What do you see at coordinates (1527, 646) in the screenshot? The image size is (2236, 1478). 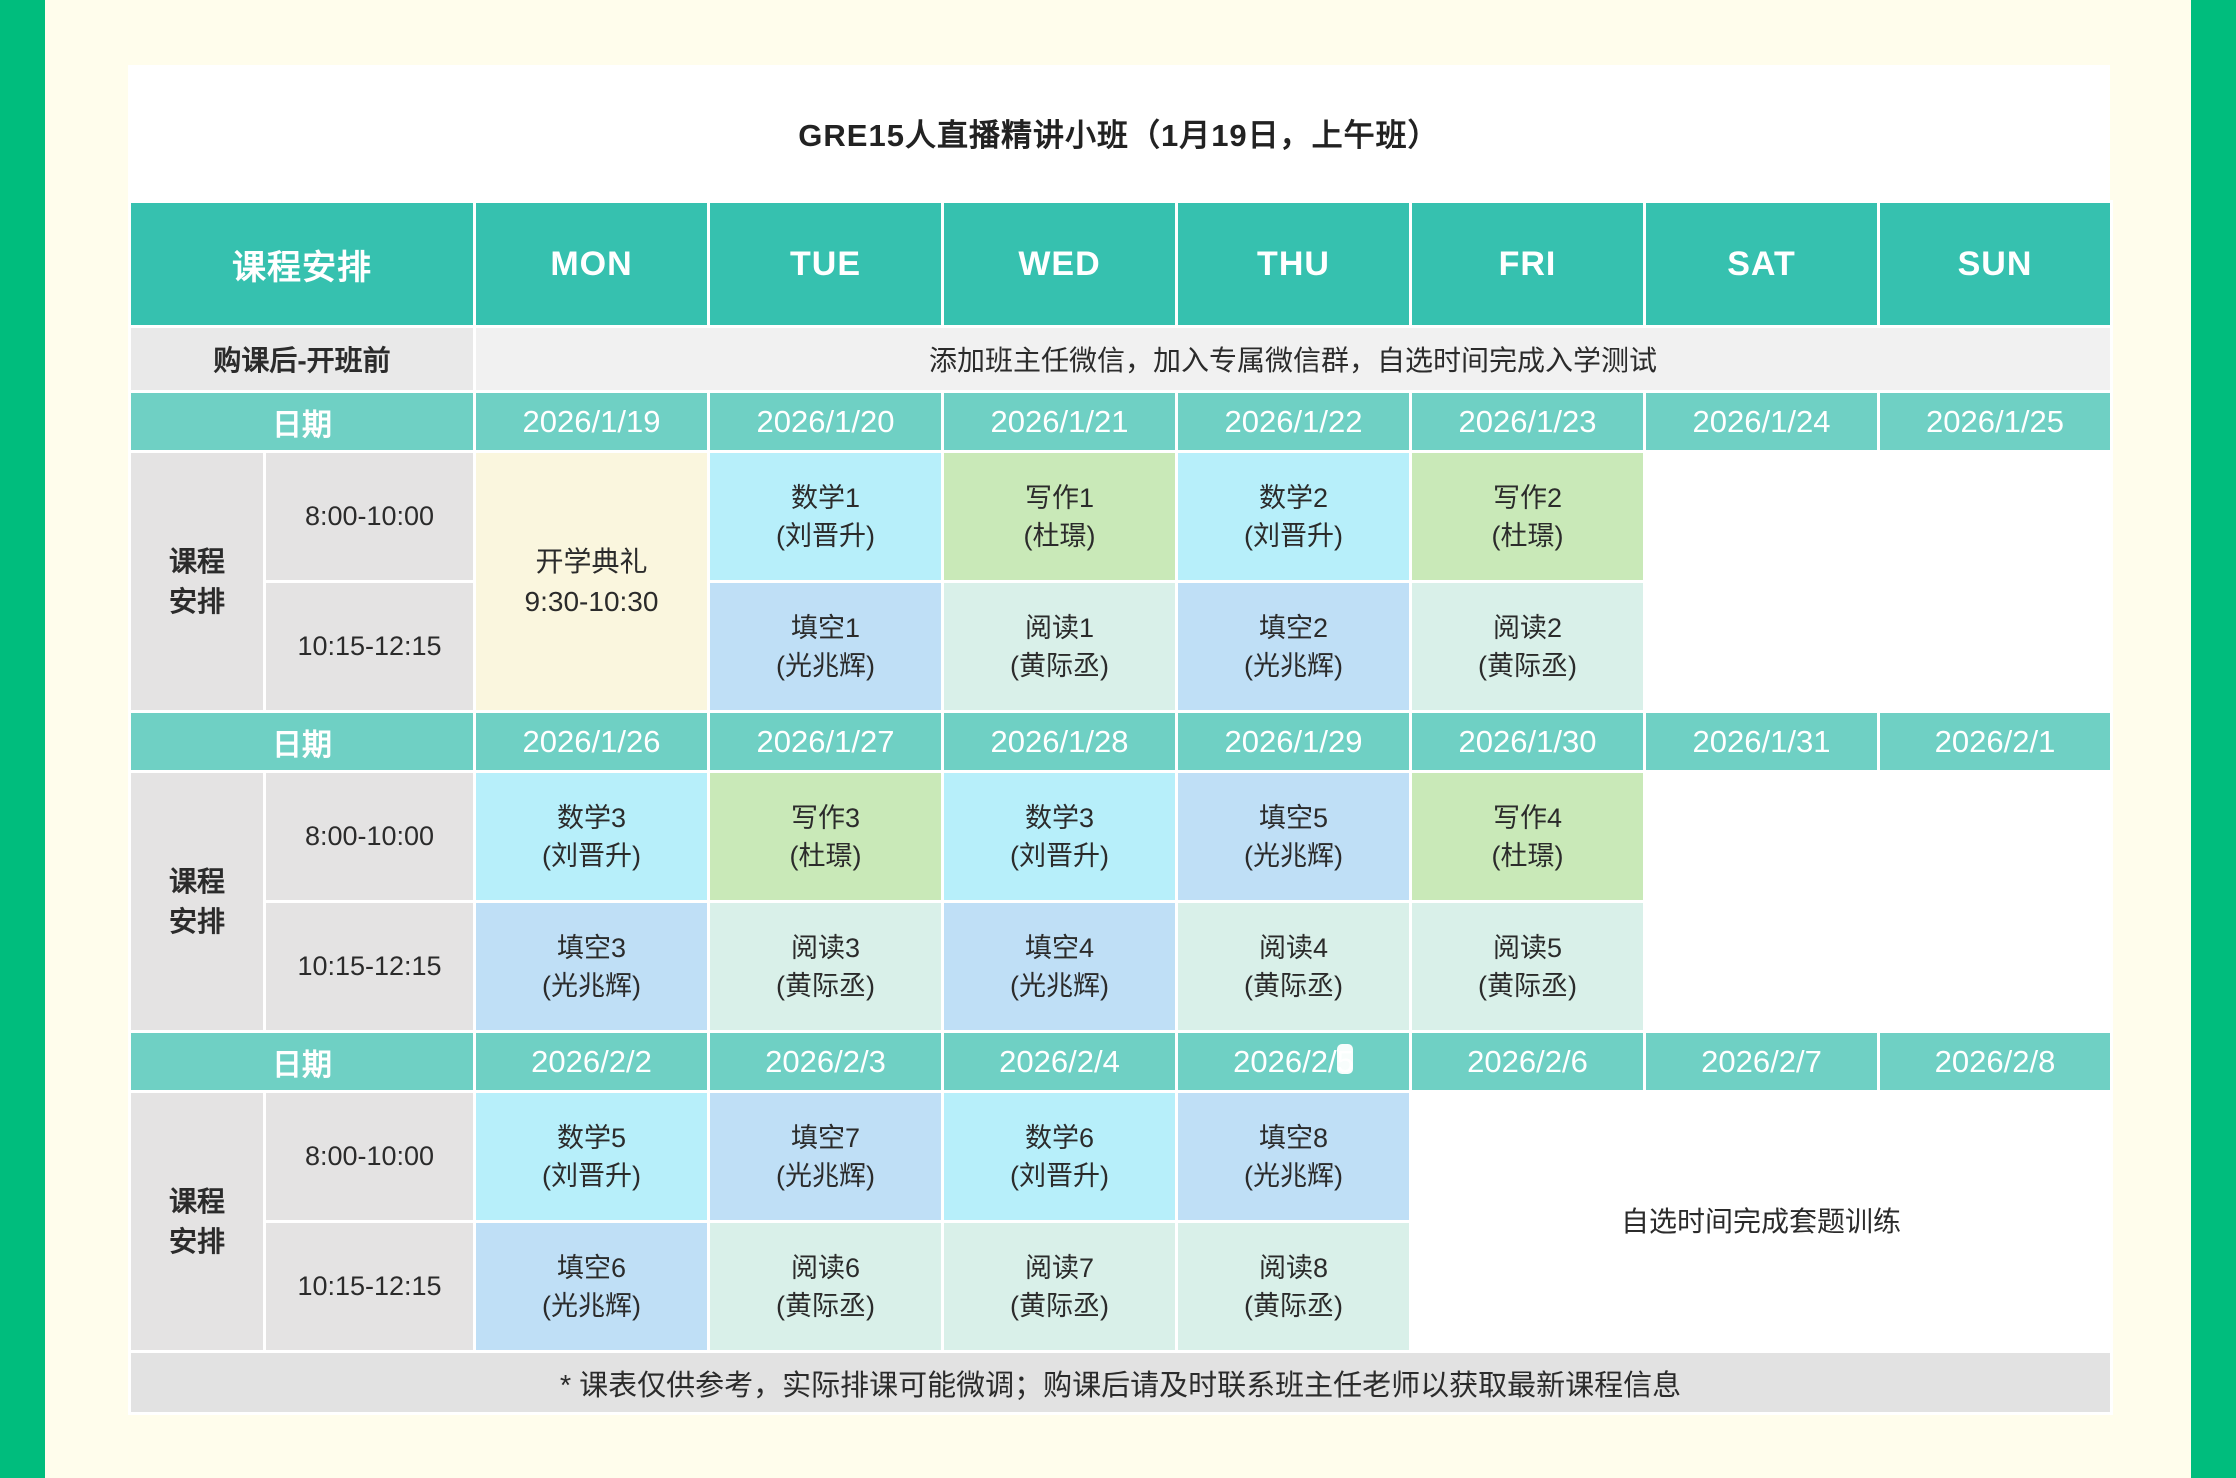 I see `course-cell-w1-fri-late: 阅读2 (黄际丞)` at bounding box center [1527, 646].